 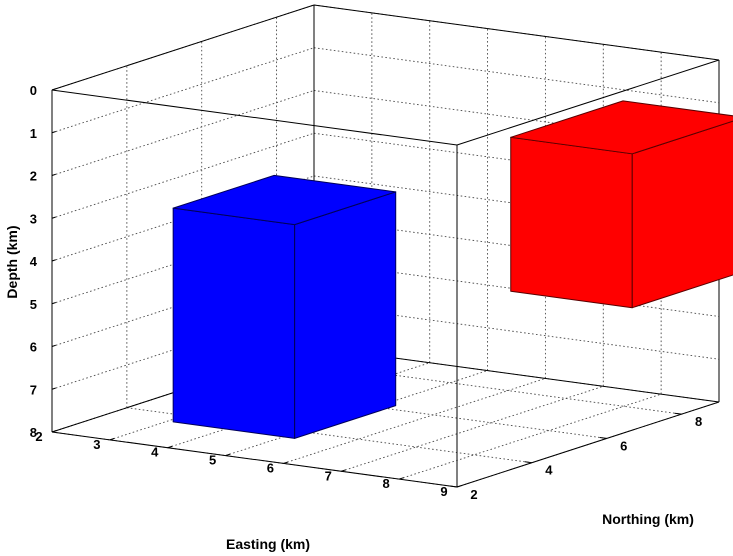 What do you see at coordinates (155, 452) in the screenshot?
I see `x-tick-label: 4` at bounding box center [155, 452].